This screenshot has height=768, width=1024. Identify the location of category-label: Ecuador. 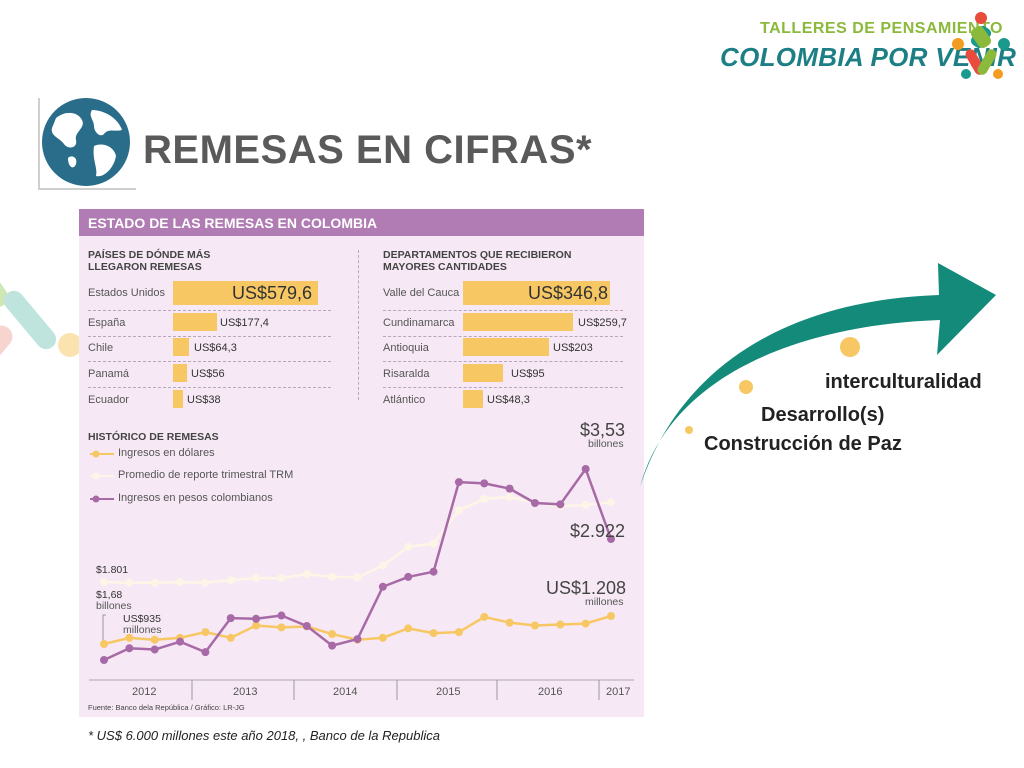
(108, 400).